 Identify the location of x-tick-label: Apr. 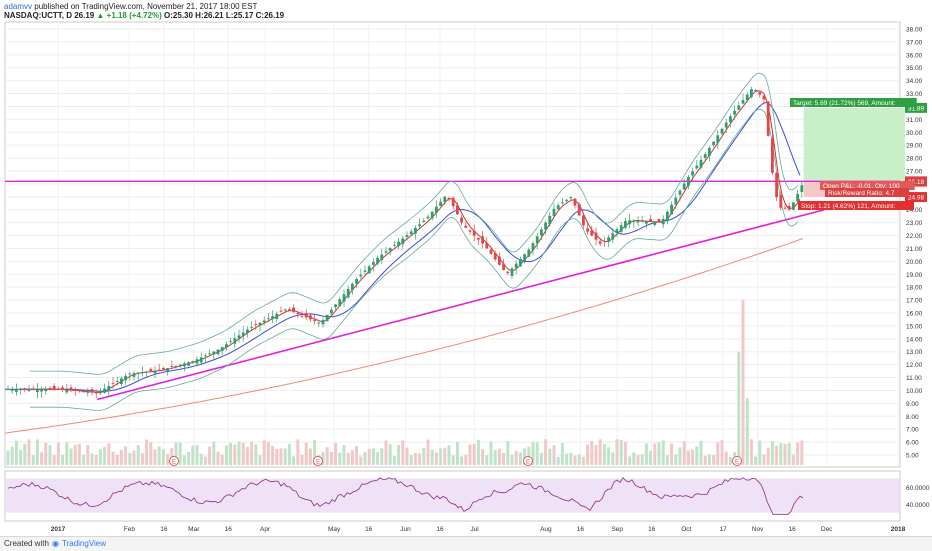
(265, 529).